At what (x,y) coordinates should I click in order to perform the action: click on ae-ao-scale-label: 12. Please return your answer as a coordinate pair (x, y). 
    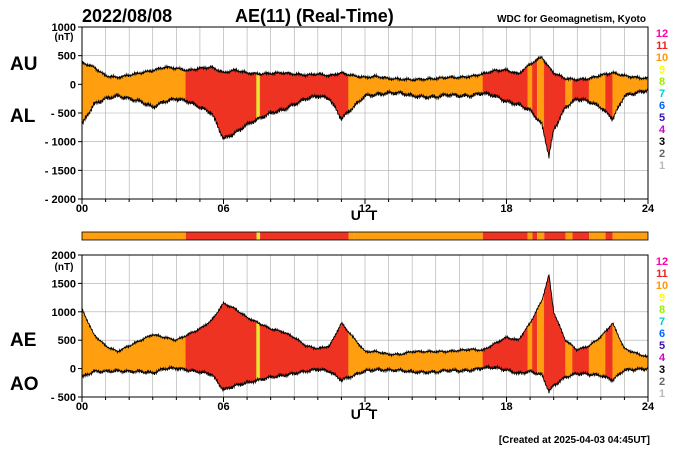
    Looking at the image, I should click on (662, 262).